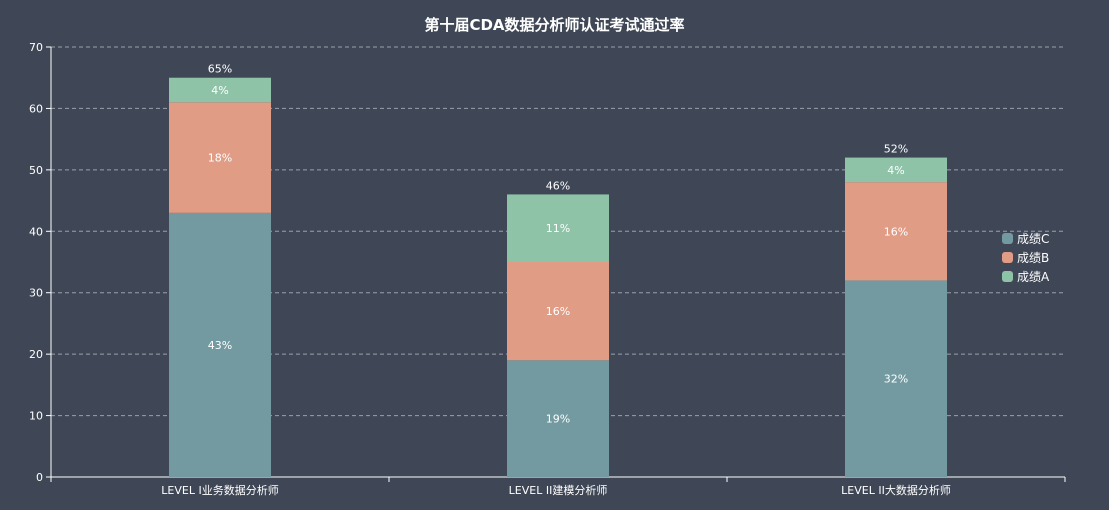  Describe the element at coordinates (36, 354) in the screenshot. I see `y-tick-label: 20` at that location.